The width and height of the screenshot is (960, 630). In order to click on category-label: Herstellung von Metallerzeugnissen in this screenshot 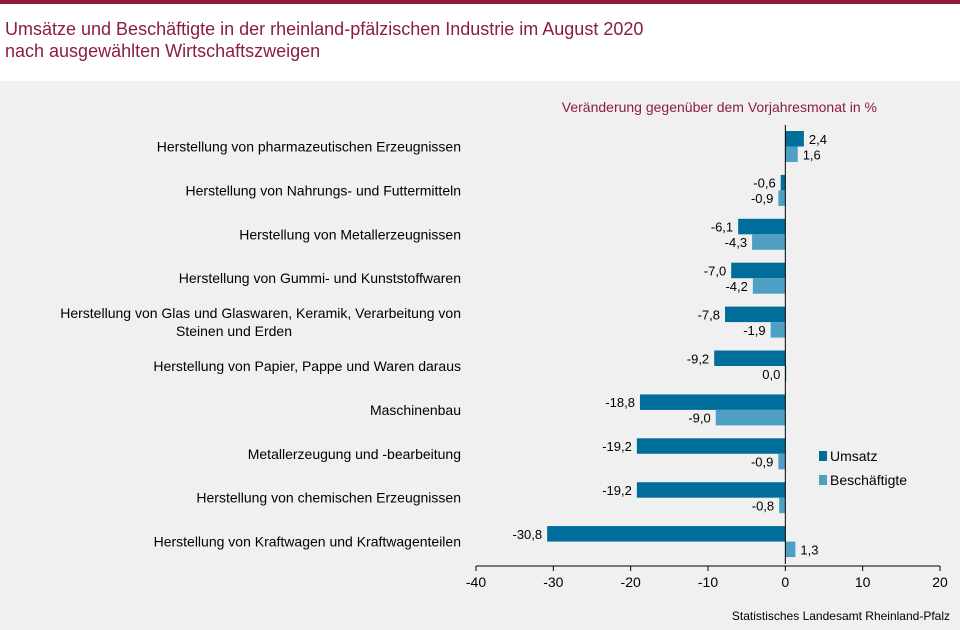, I will do `click(350, 234)`.